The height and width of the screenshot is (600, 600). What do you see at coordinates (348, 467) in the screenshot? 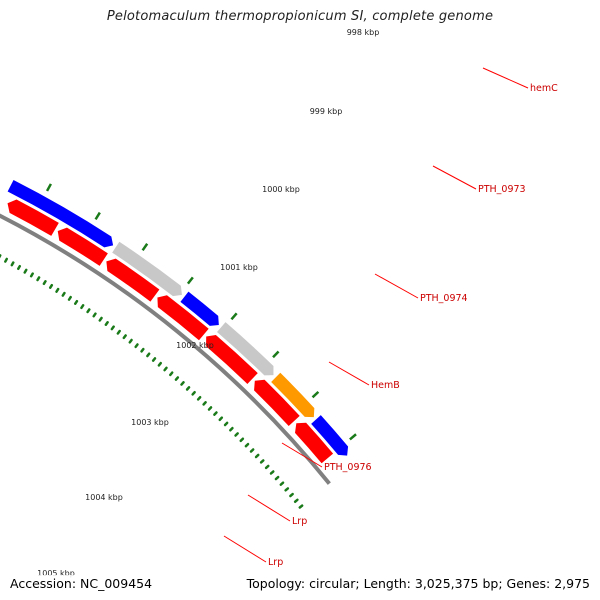
I see `gene-label-pth0976: PTH_0976` at bounding box center [348, 467].